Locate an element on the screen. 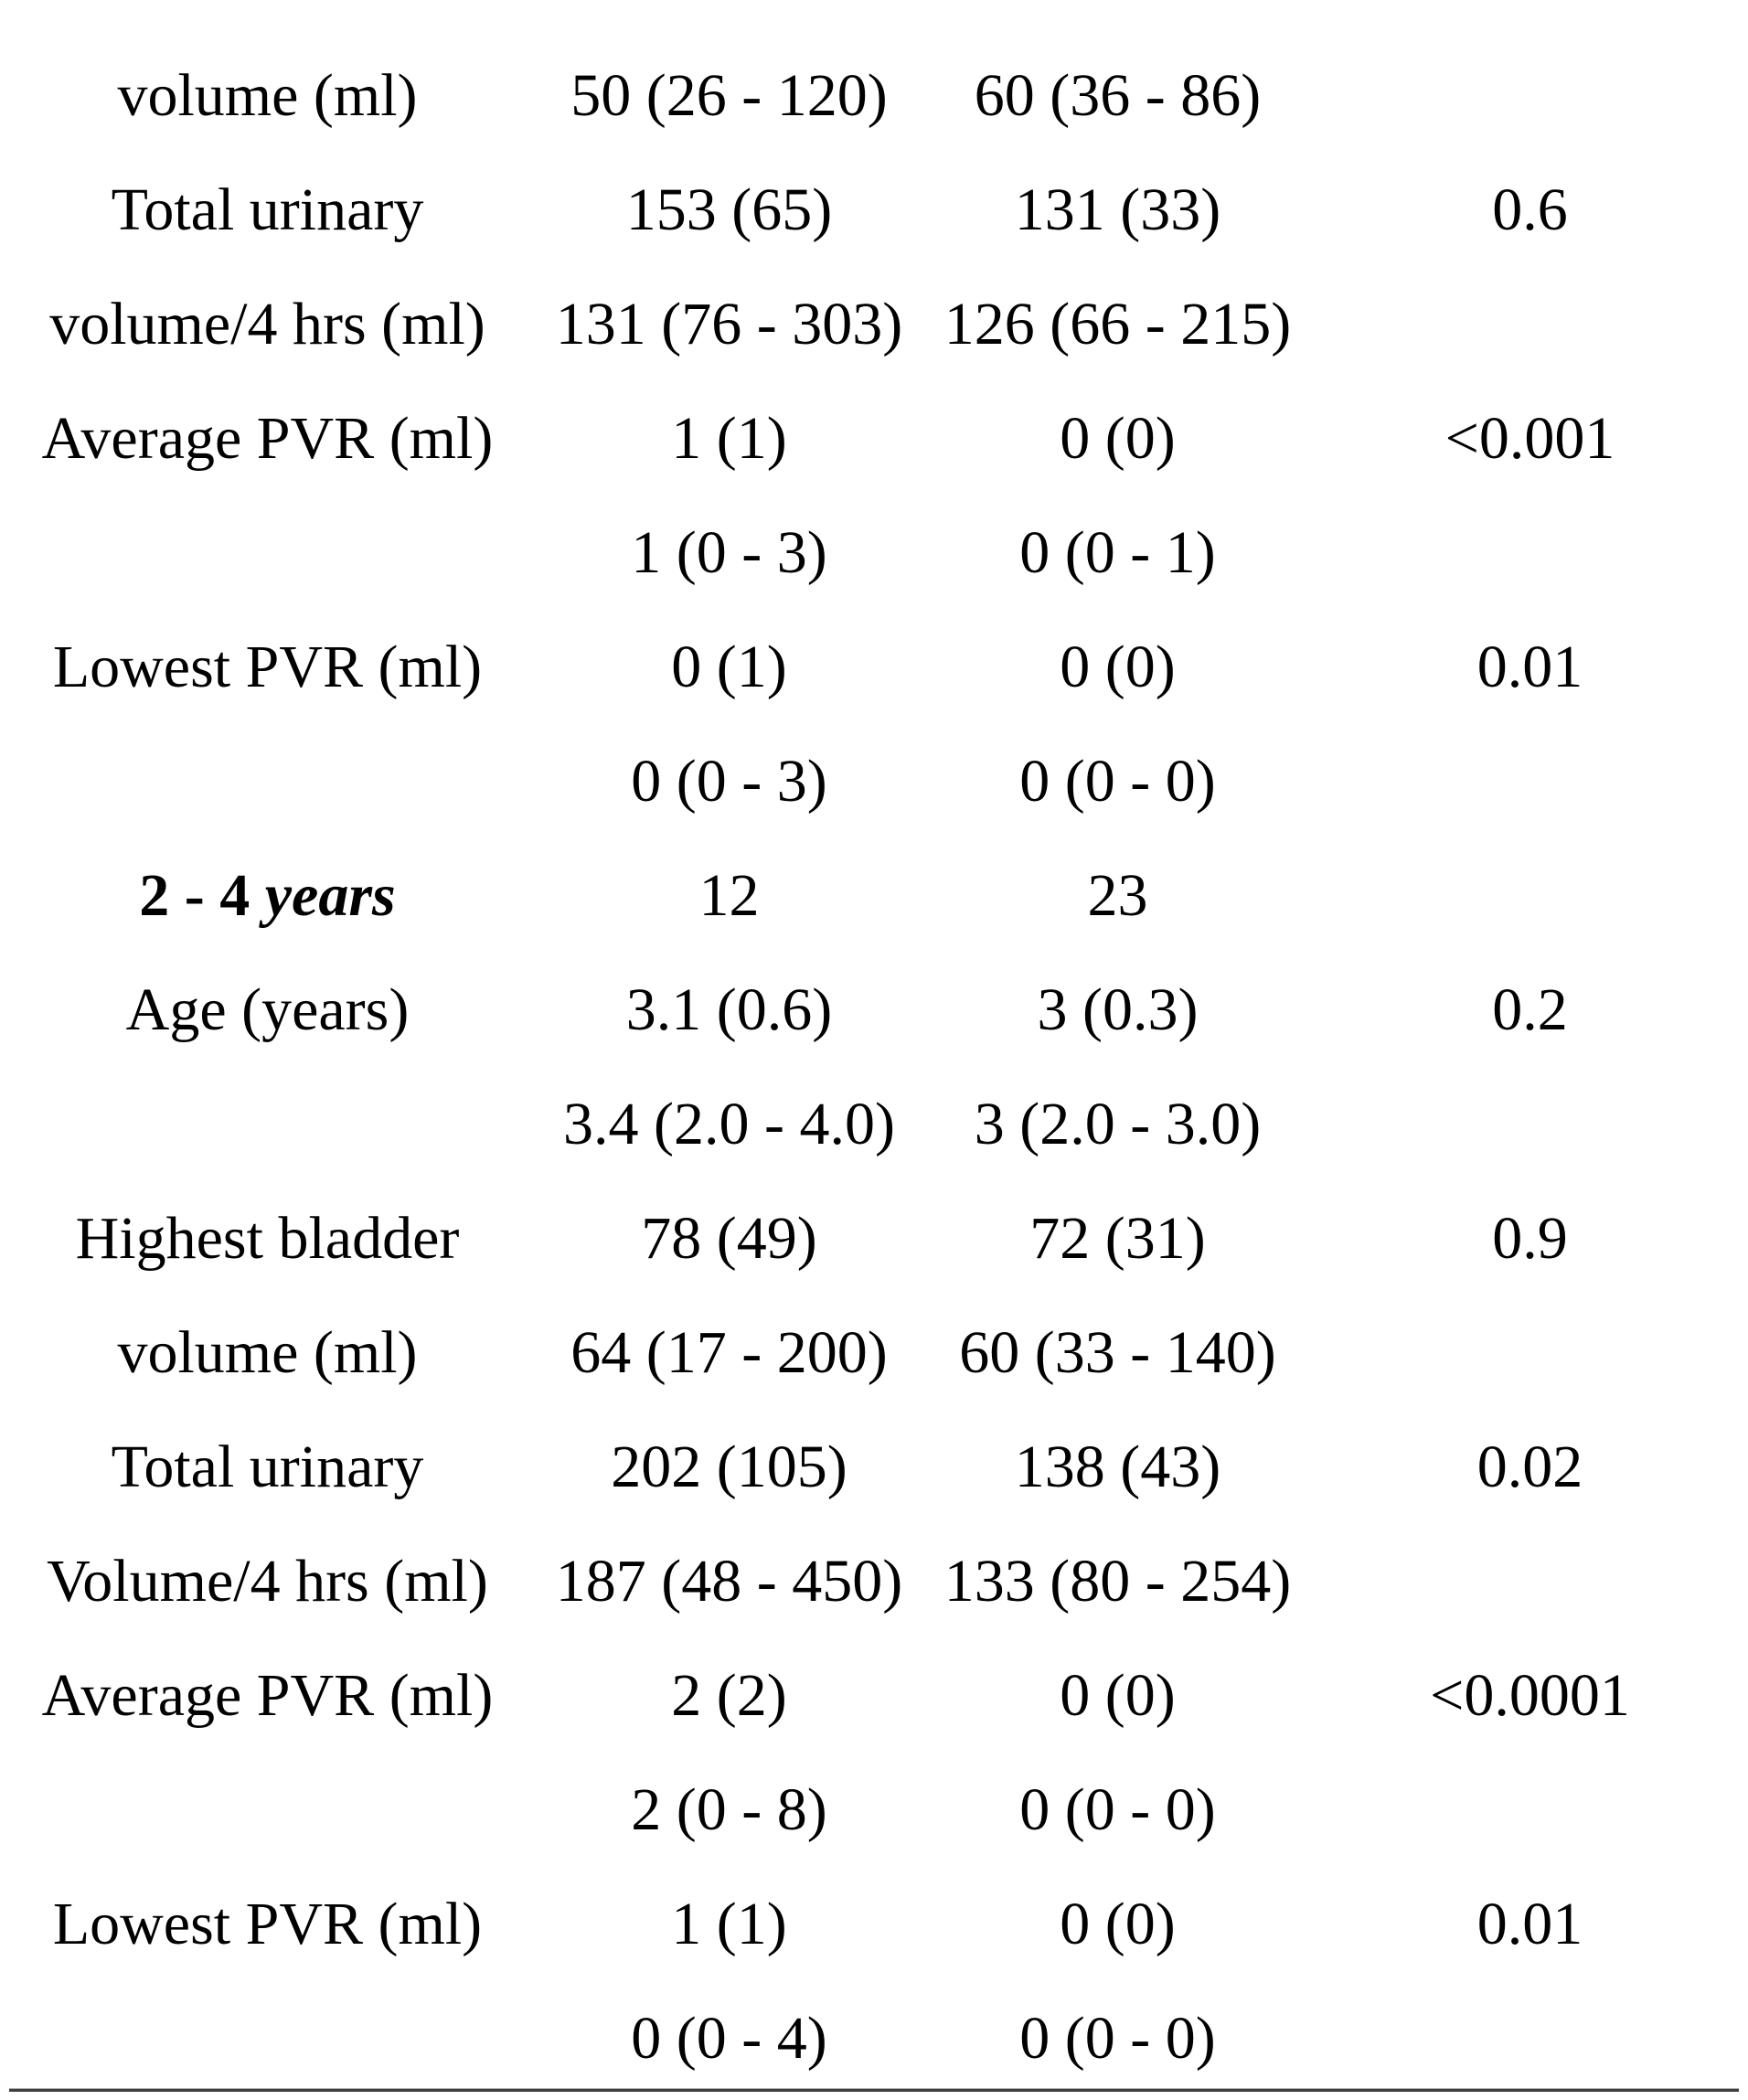 The image size is (1748, 2100). group1-value: 3.4 (2.0 - 4.0) is located at coordinates (729, 1123).